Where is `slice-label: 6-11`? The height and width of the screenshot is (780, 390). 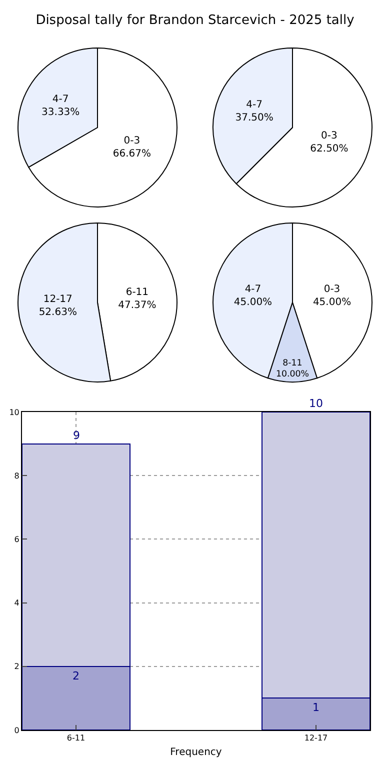 slice-label: 6-11 is located at coordinates (137, 292).